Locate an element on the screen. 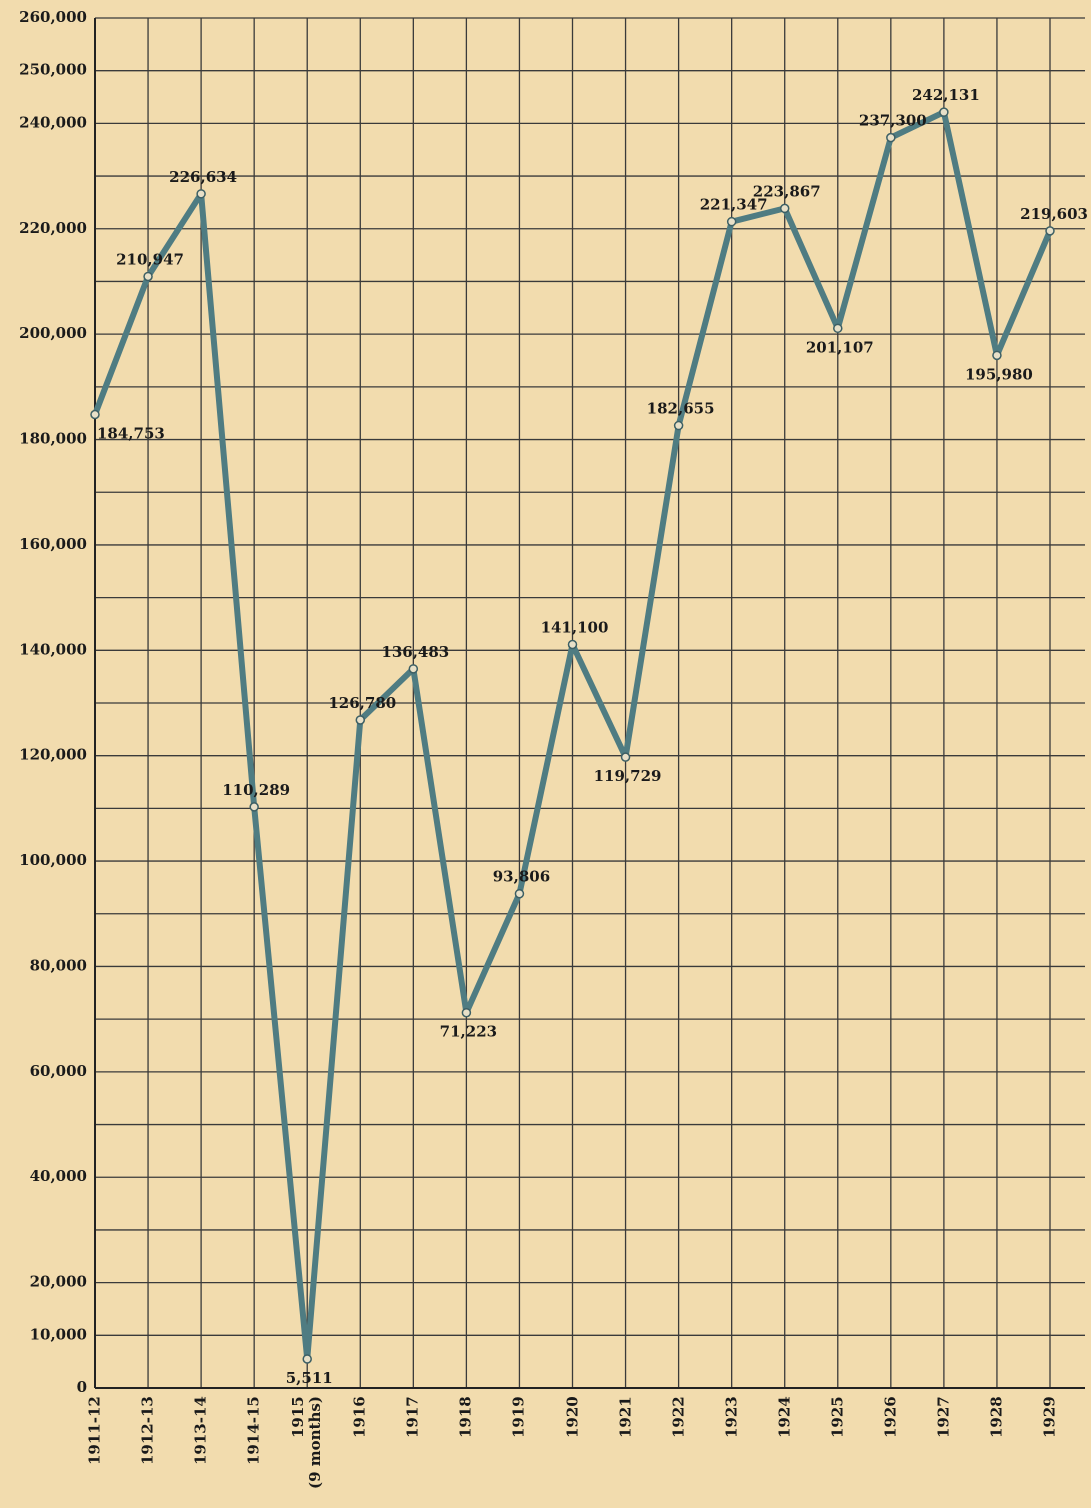 This screenshot has height=1508, width=1091. y-tick-label: 60,000 is located at coordinates (58, 1071).